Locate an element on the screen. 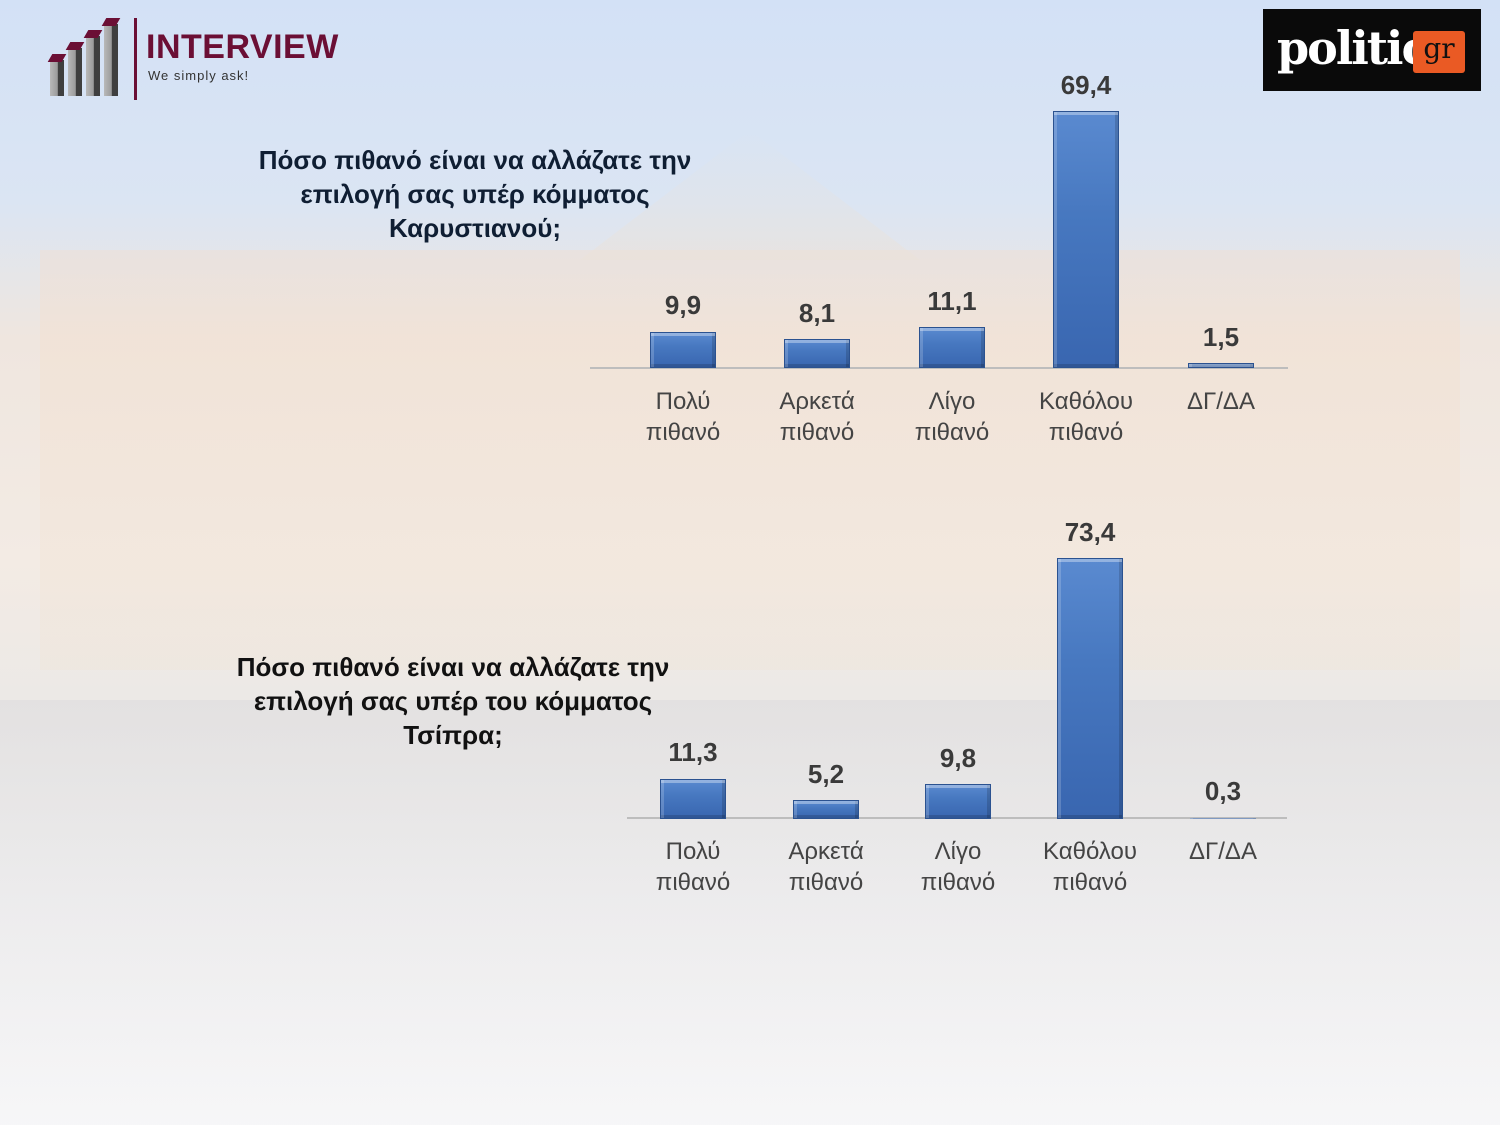  chart-2-category-dgda: ΔΓ/ΔΑ is located at coordinates (1223, 851).